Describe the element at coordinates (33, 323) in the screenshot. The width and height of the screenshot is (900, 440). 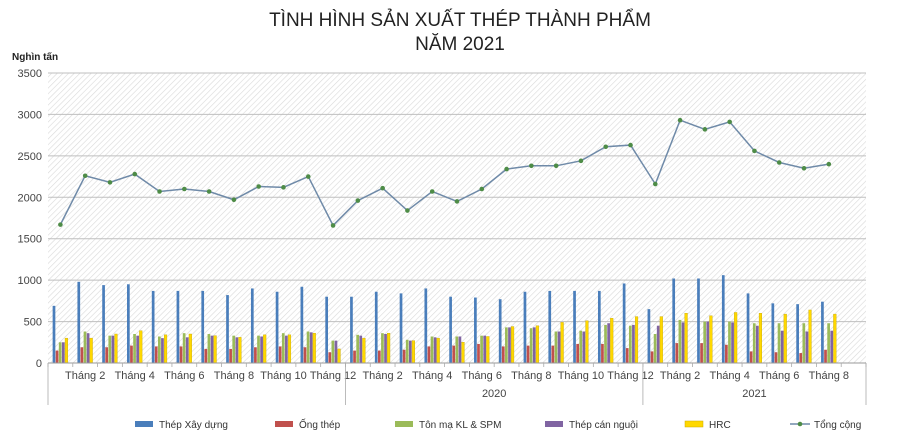
I see `y-tick-label: 500` at that location.